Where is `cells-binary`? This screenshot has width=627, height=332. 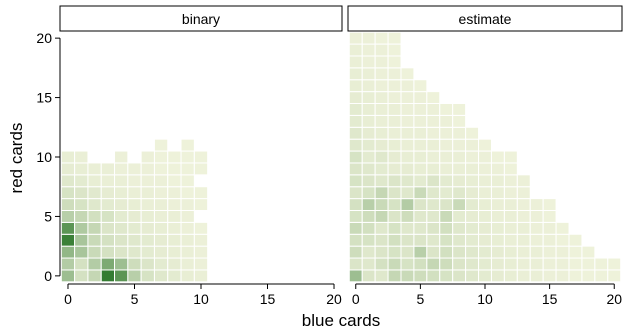
cells-binary is located at coordinates (134, 210).